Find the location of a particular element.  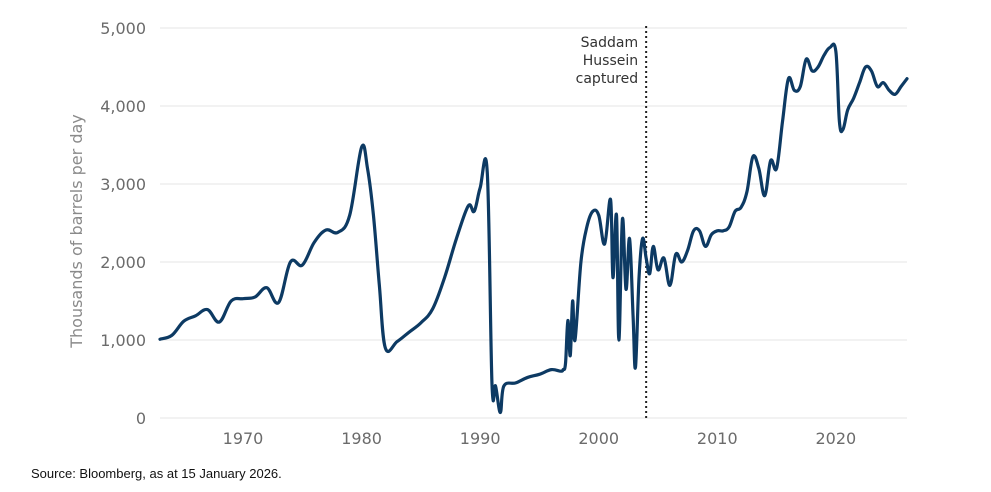

annotation-label: Saddam Hussein captured is located at coordinates (607, 61).